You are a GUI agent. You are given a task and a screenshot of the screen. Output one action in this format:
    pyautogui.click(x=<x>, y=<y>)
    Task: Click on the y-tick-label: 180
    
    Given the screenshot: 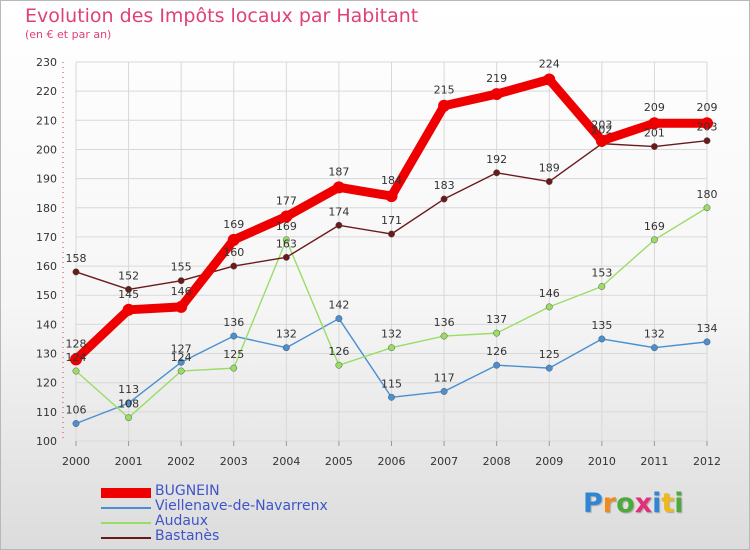 What is the action you would take?
    pyautogui.click(x=46, y=208)
    